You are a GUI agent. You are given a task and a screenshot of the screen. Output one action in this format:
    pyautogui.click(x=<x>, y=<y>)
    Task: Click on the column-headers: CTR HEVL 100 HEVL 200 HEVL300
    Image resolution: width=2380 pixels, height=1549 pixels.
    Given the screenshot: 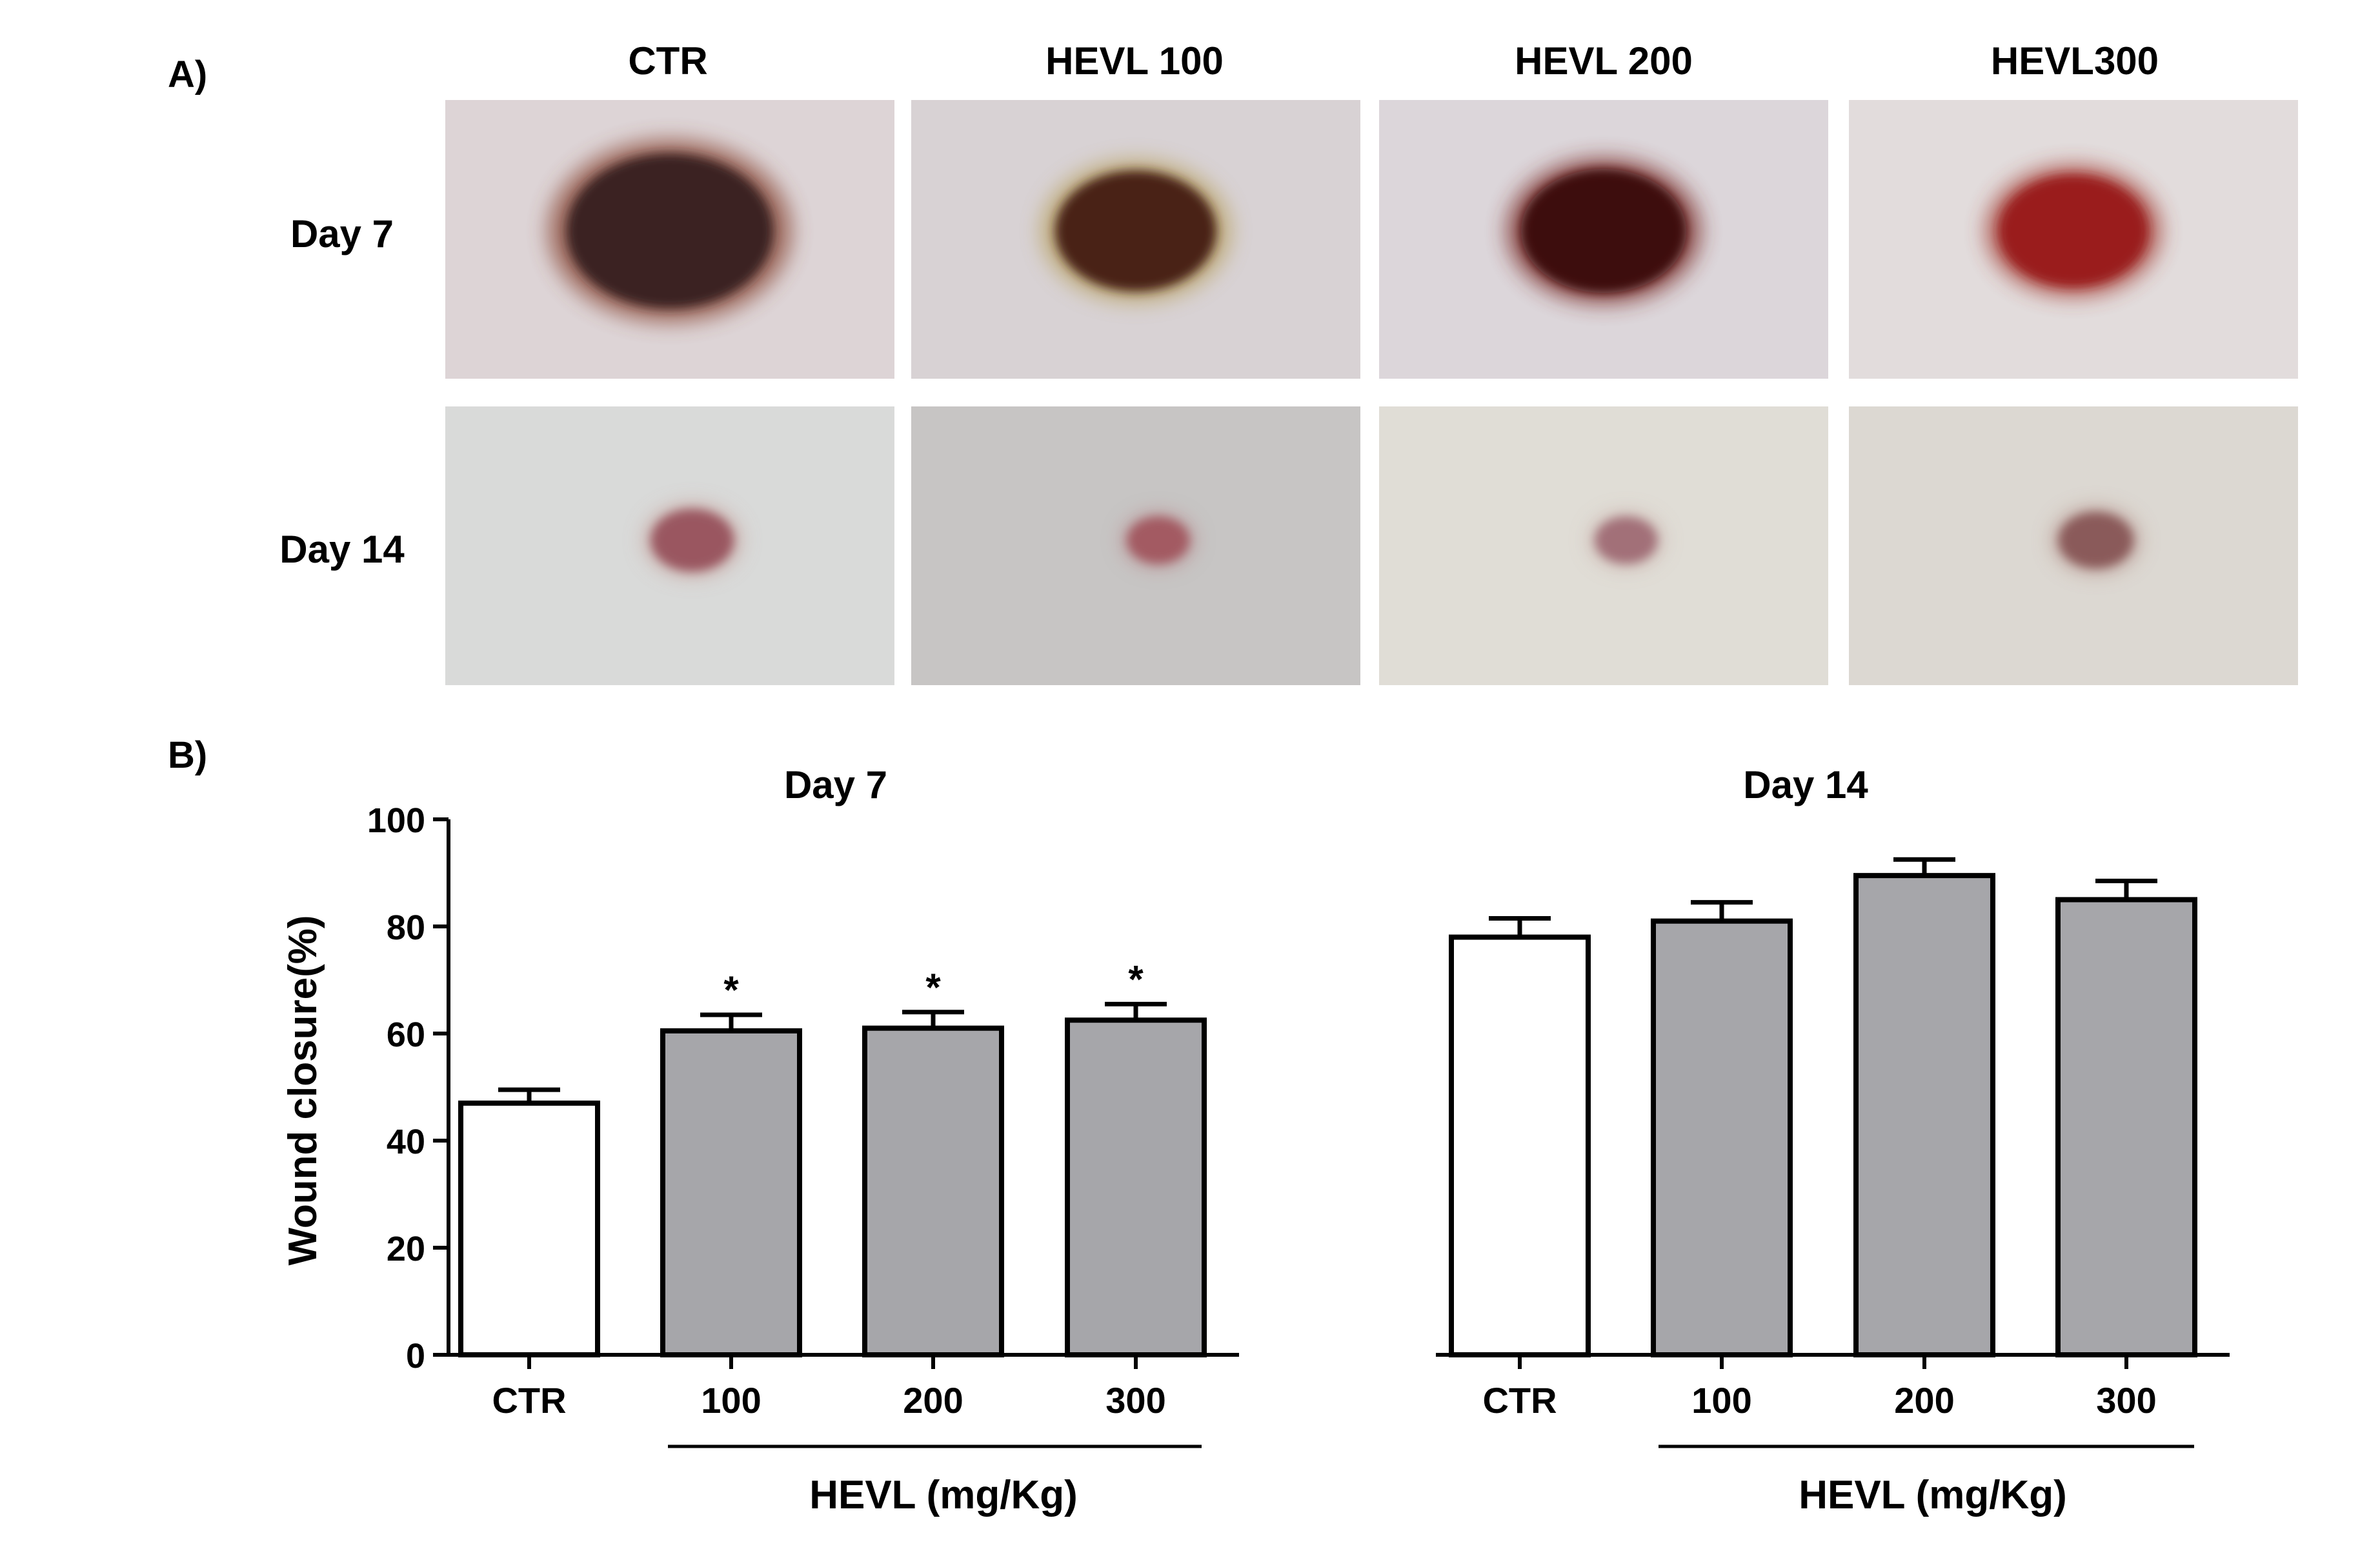 What is the action you would take?
    pyautogui.click(x=1394, y=61)
    